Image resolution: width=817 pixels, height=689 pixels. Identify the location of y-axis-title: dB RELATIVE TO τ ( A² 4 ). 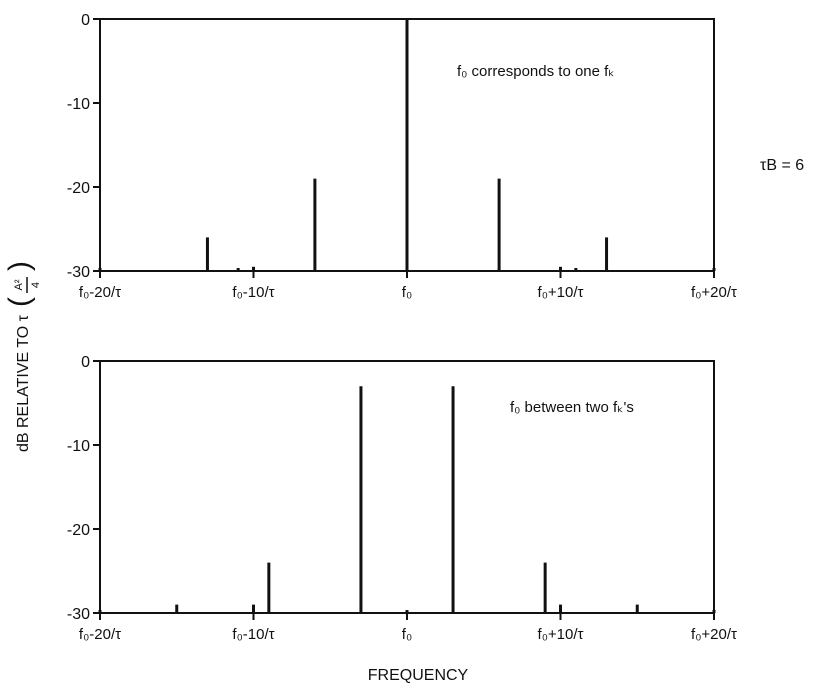
(22, 356).